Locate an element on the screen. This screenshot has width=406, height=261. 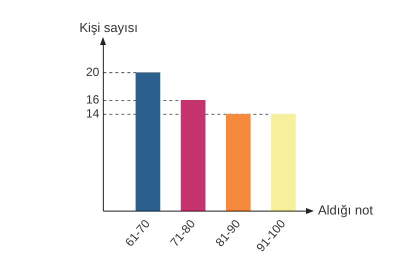
y-axis-title: Kişi sayısı is located at coordinates (108, 28).